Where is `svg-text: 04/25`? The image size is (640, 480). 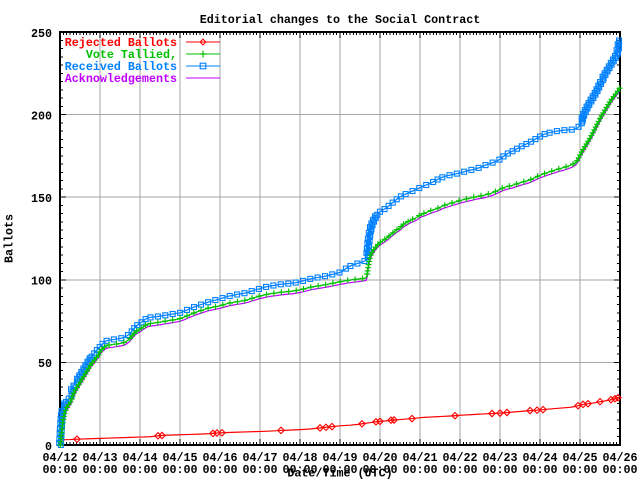
svg-text: 04/25 is located at coordinates (579, 458).